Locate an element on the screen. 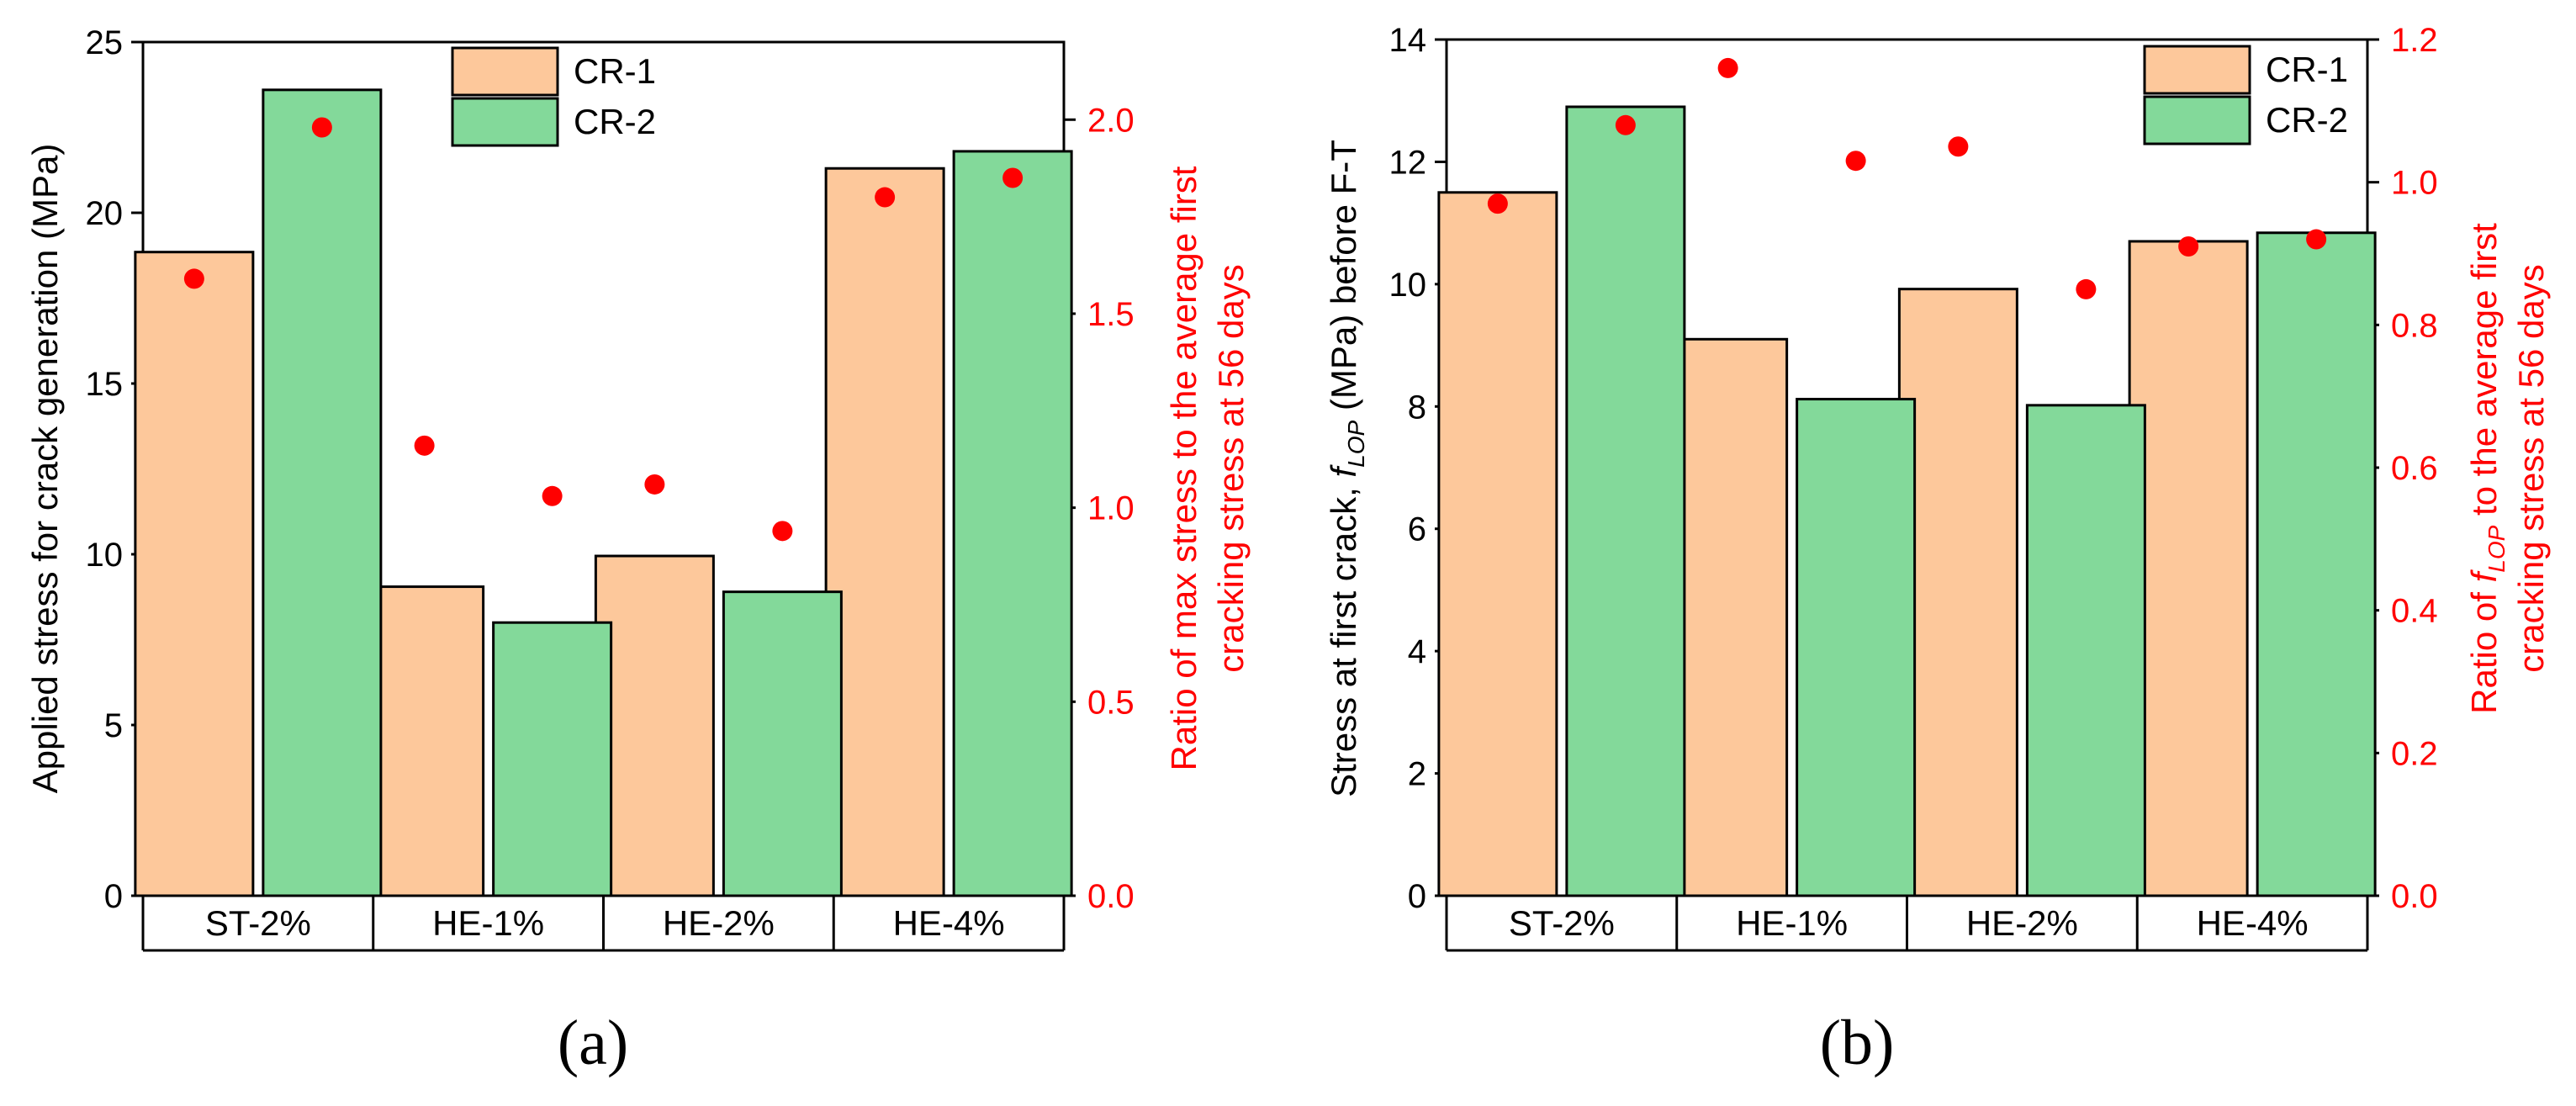 Image resolution: width=2576 pixels, height=1106 pixels. right-tick-label: 0.4 is located at coordinates (2414, 611).